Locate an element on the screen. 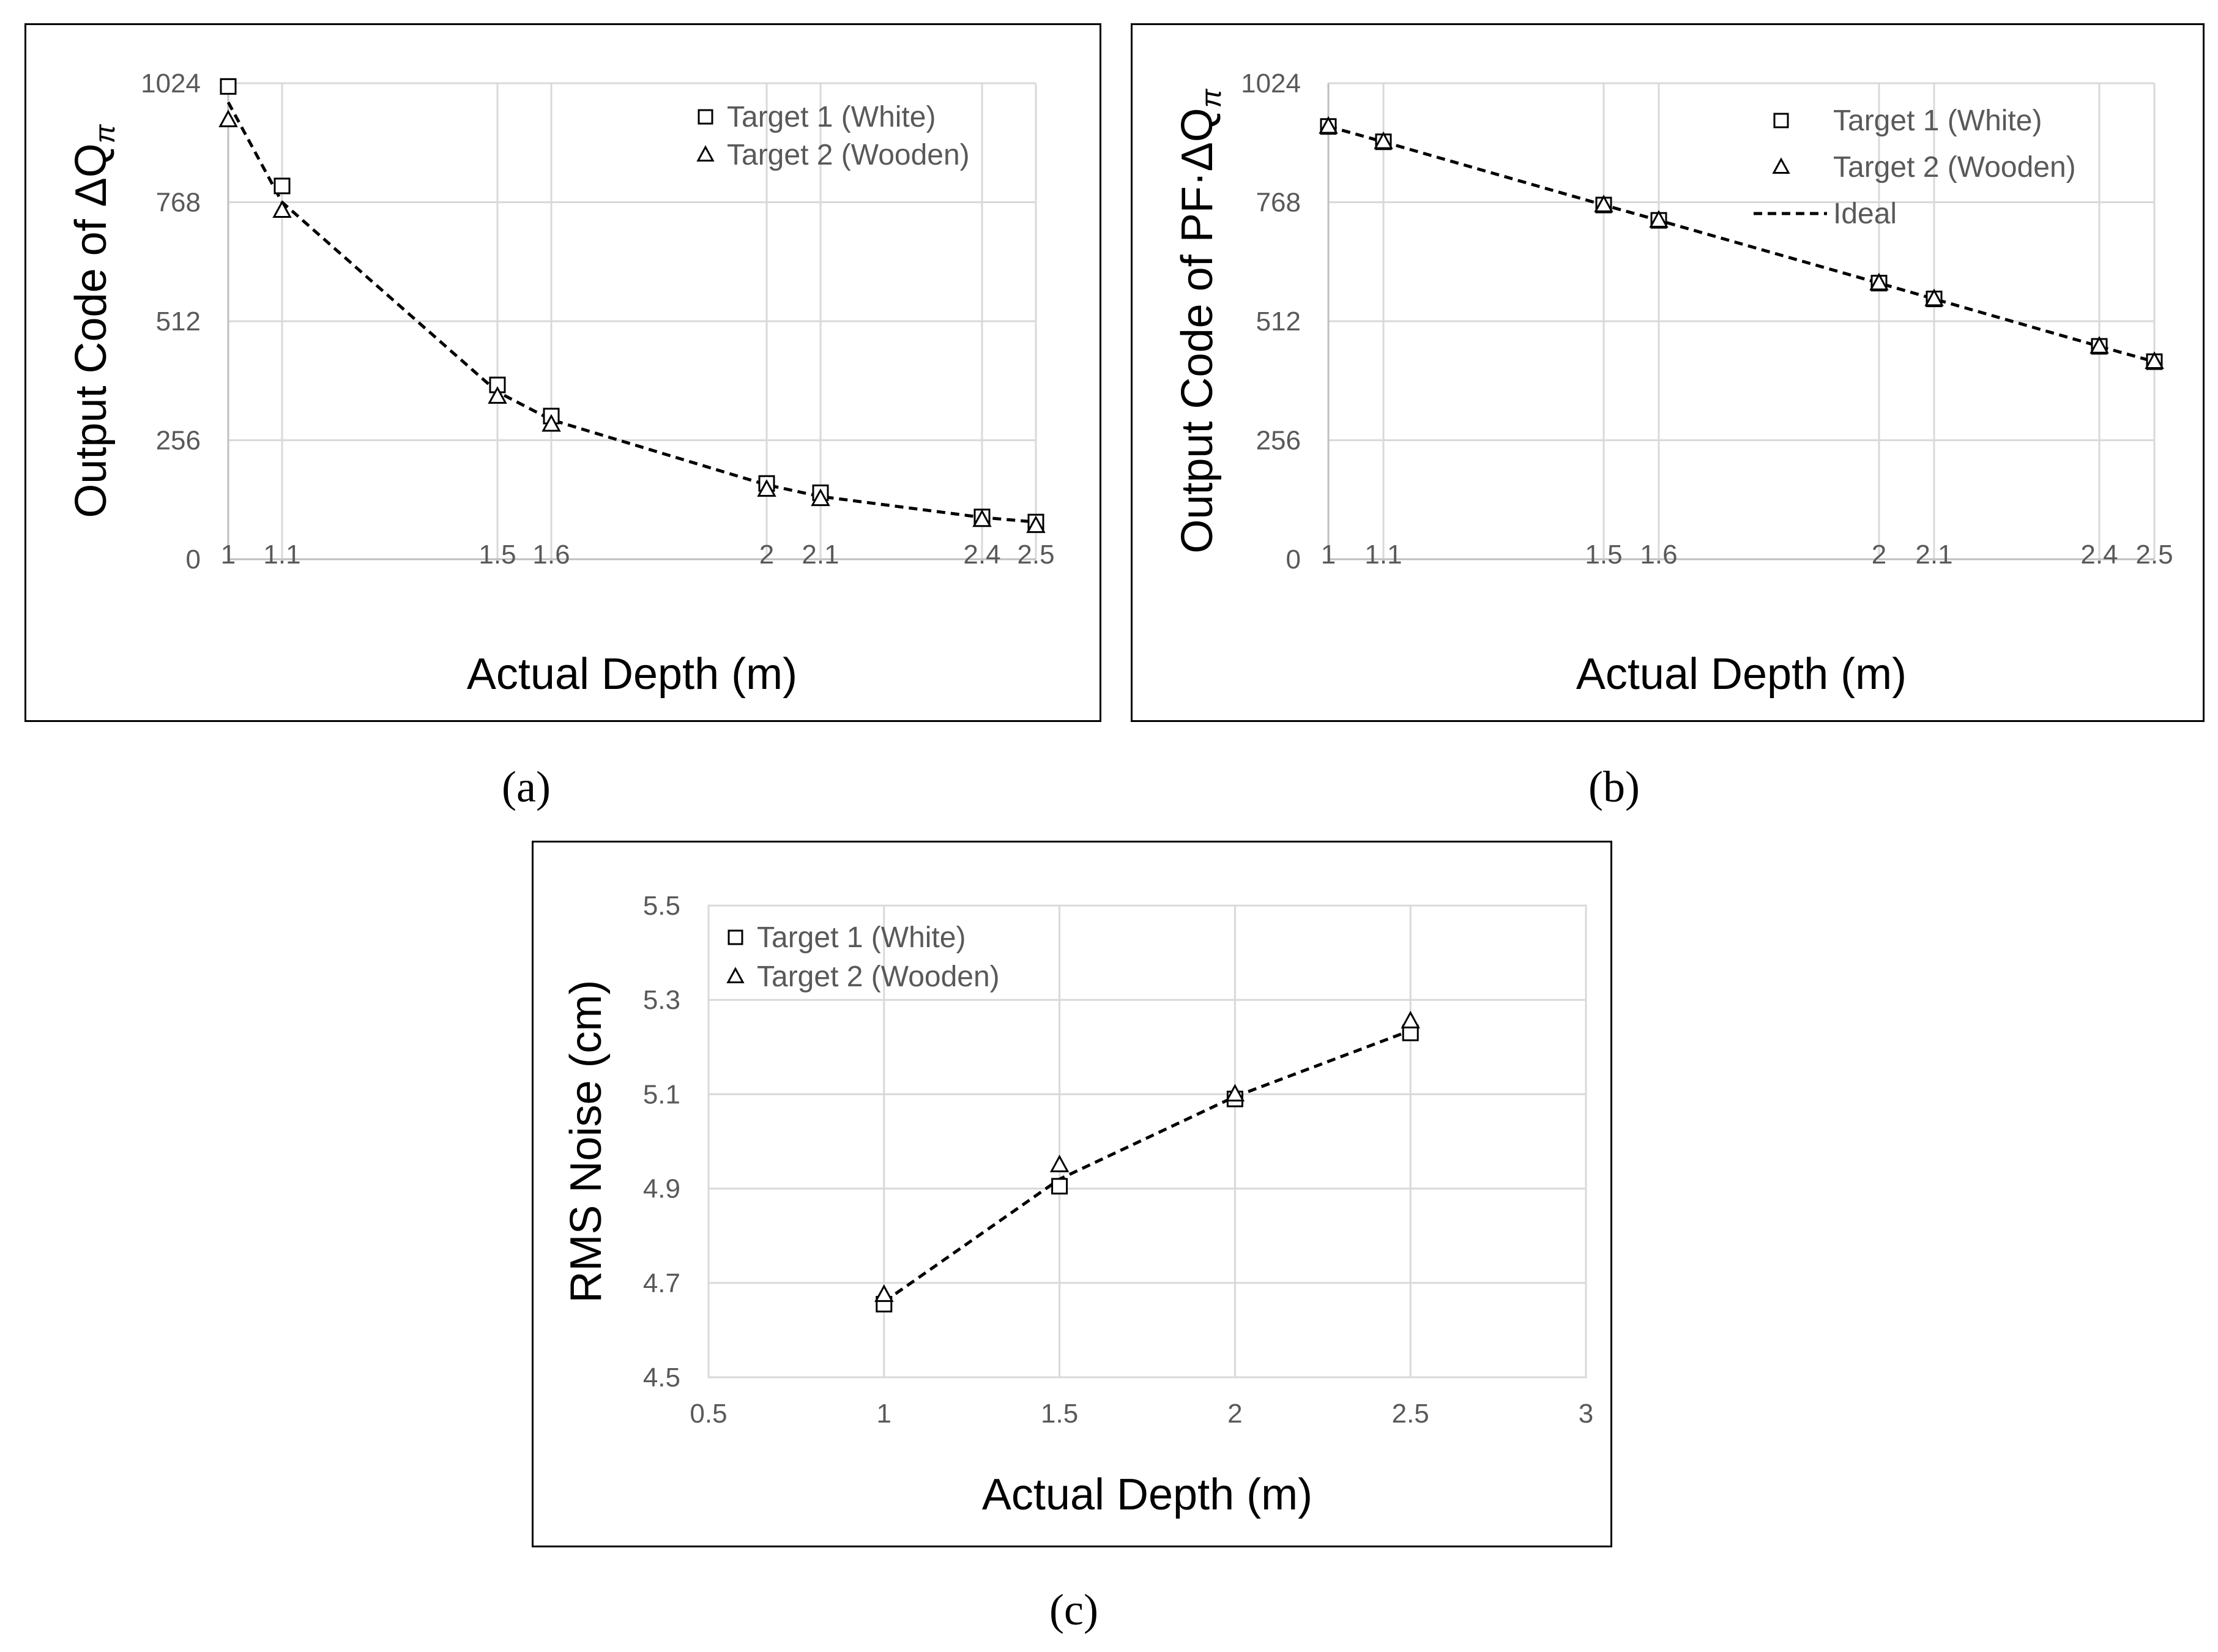  gridlines is located at coordinates (1741, 321).